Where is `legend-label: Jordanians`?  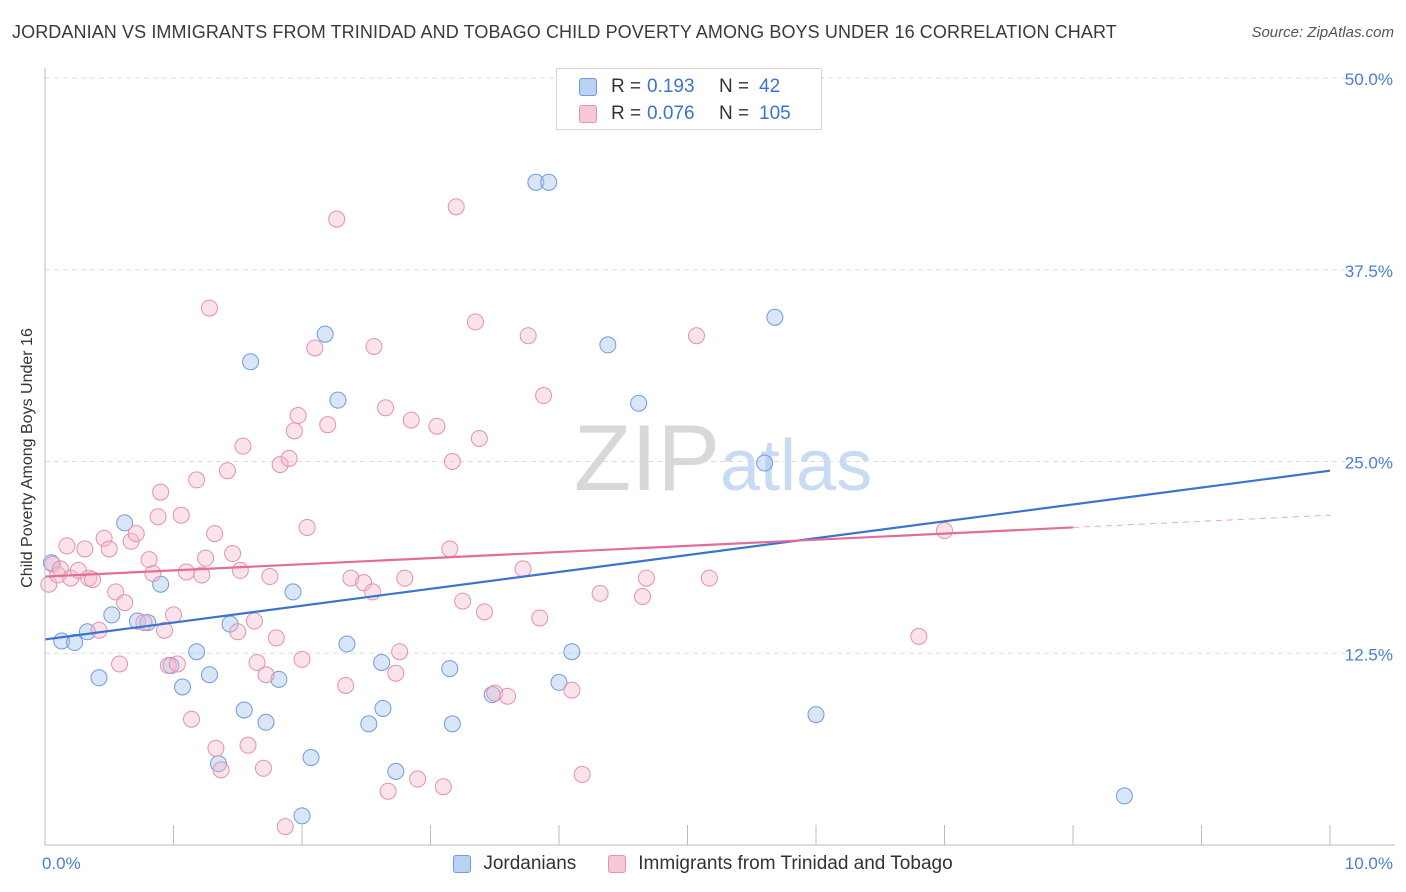 legend-label: Jordanians is located at coordinates (530, 863).